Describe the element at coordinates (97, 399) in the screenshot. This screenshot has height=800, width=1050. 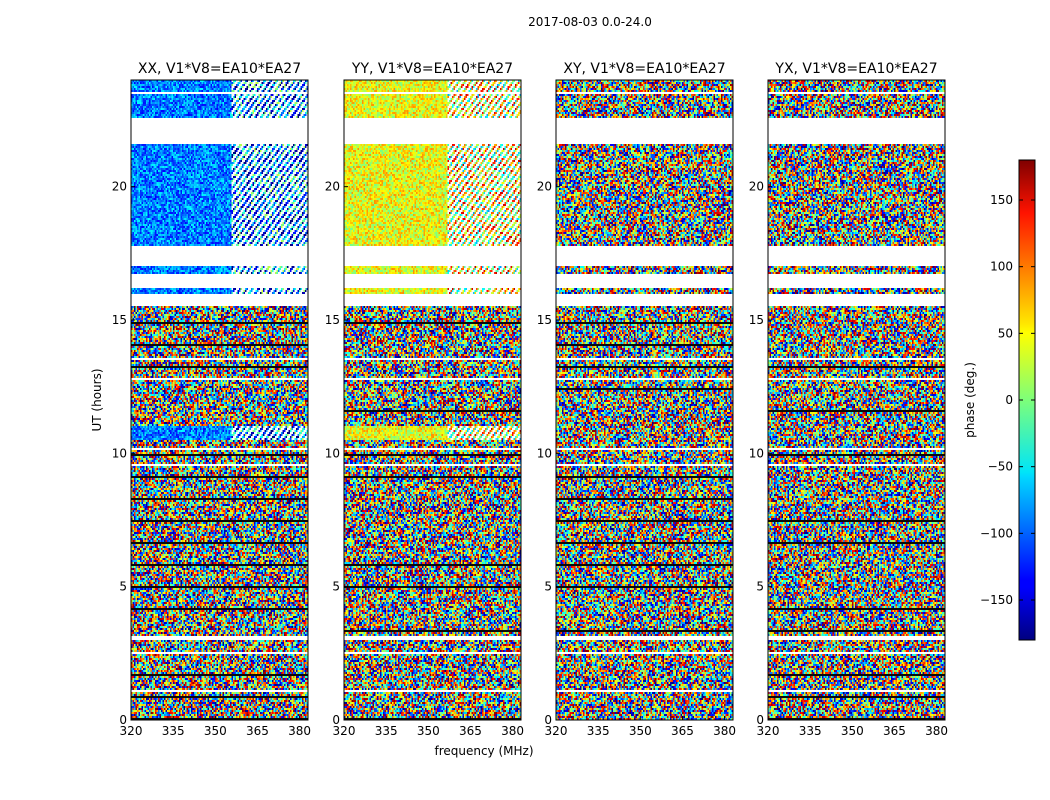
I see `y-axis-label: UT (hours)` at that location.